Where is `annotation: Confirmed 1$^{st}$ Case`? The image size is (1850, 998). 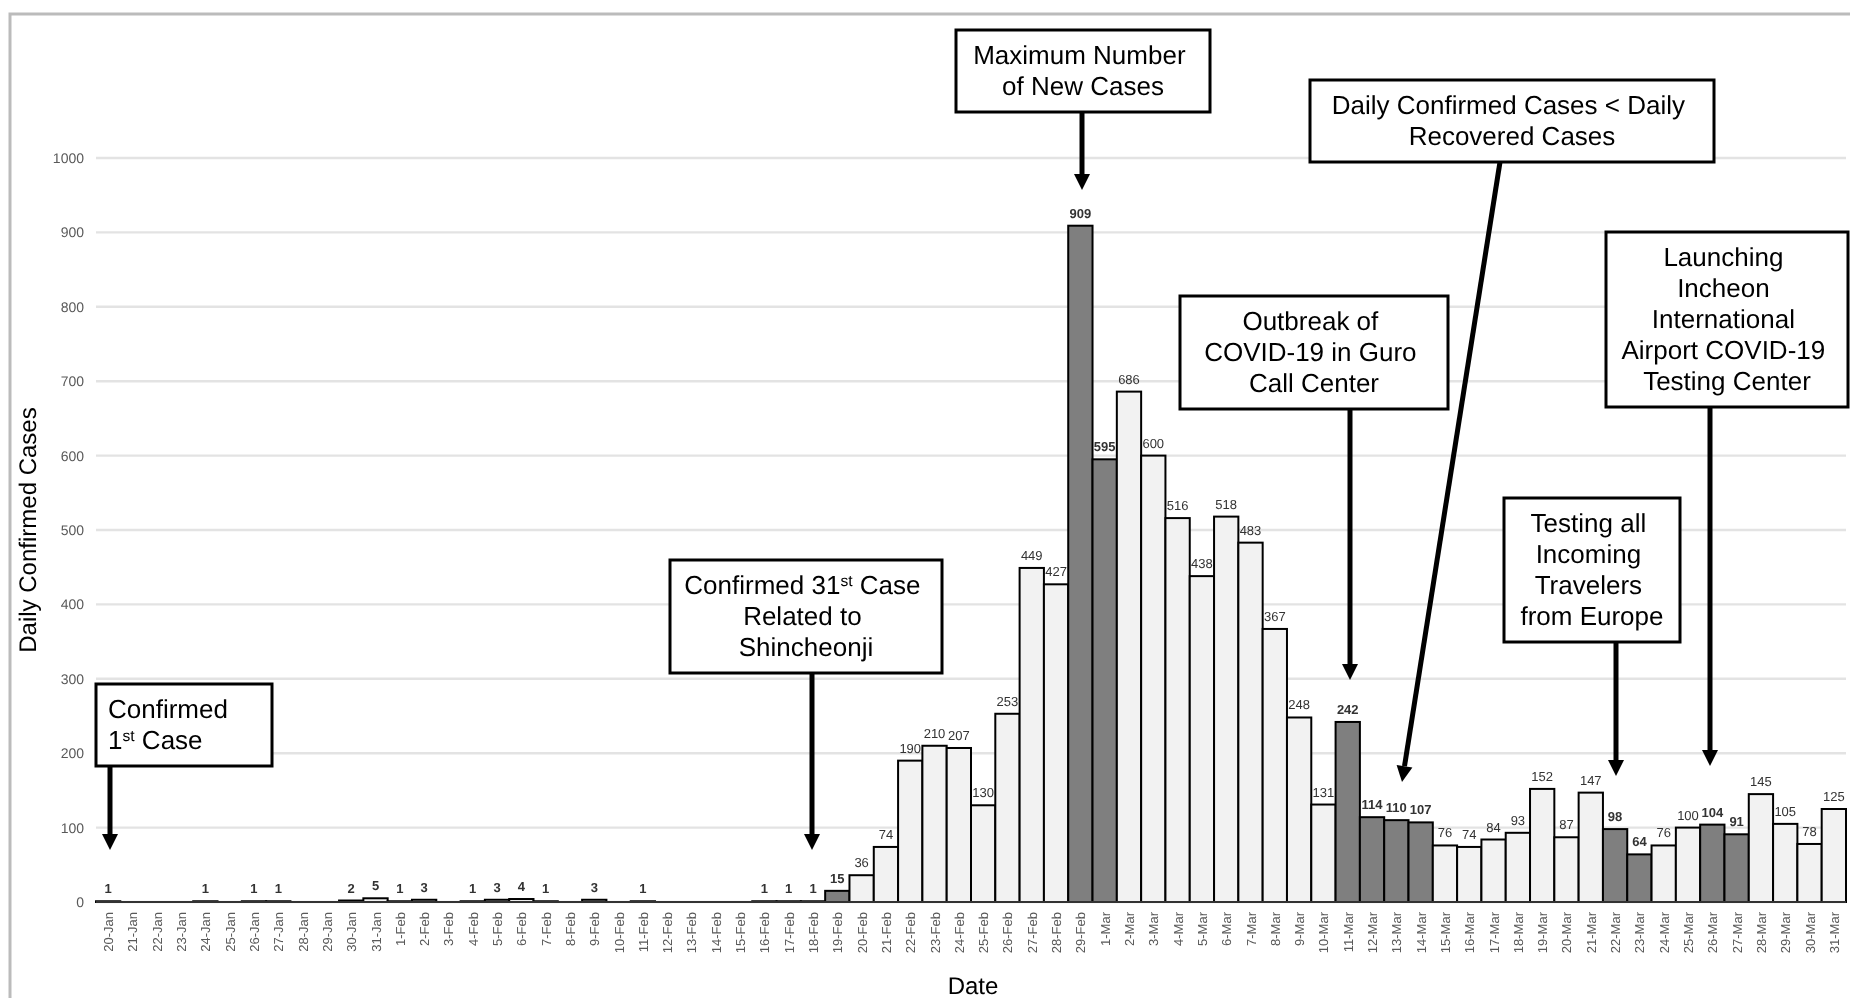 annotation: Confirmed 1$^{st}$ Case is located at coordinates (172, 724).